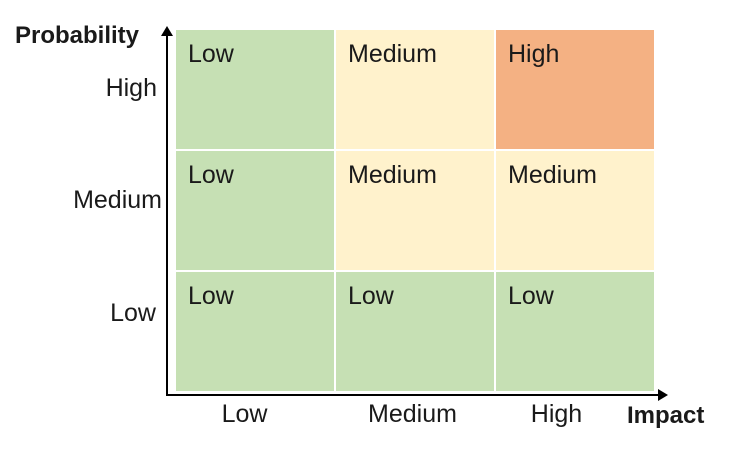 Image resolution: width=745 pixels, height=460 pixels. I want to click on cell-low-prob-medium-impact: Low, so click(415, 331).